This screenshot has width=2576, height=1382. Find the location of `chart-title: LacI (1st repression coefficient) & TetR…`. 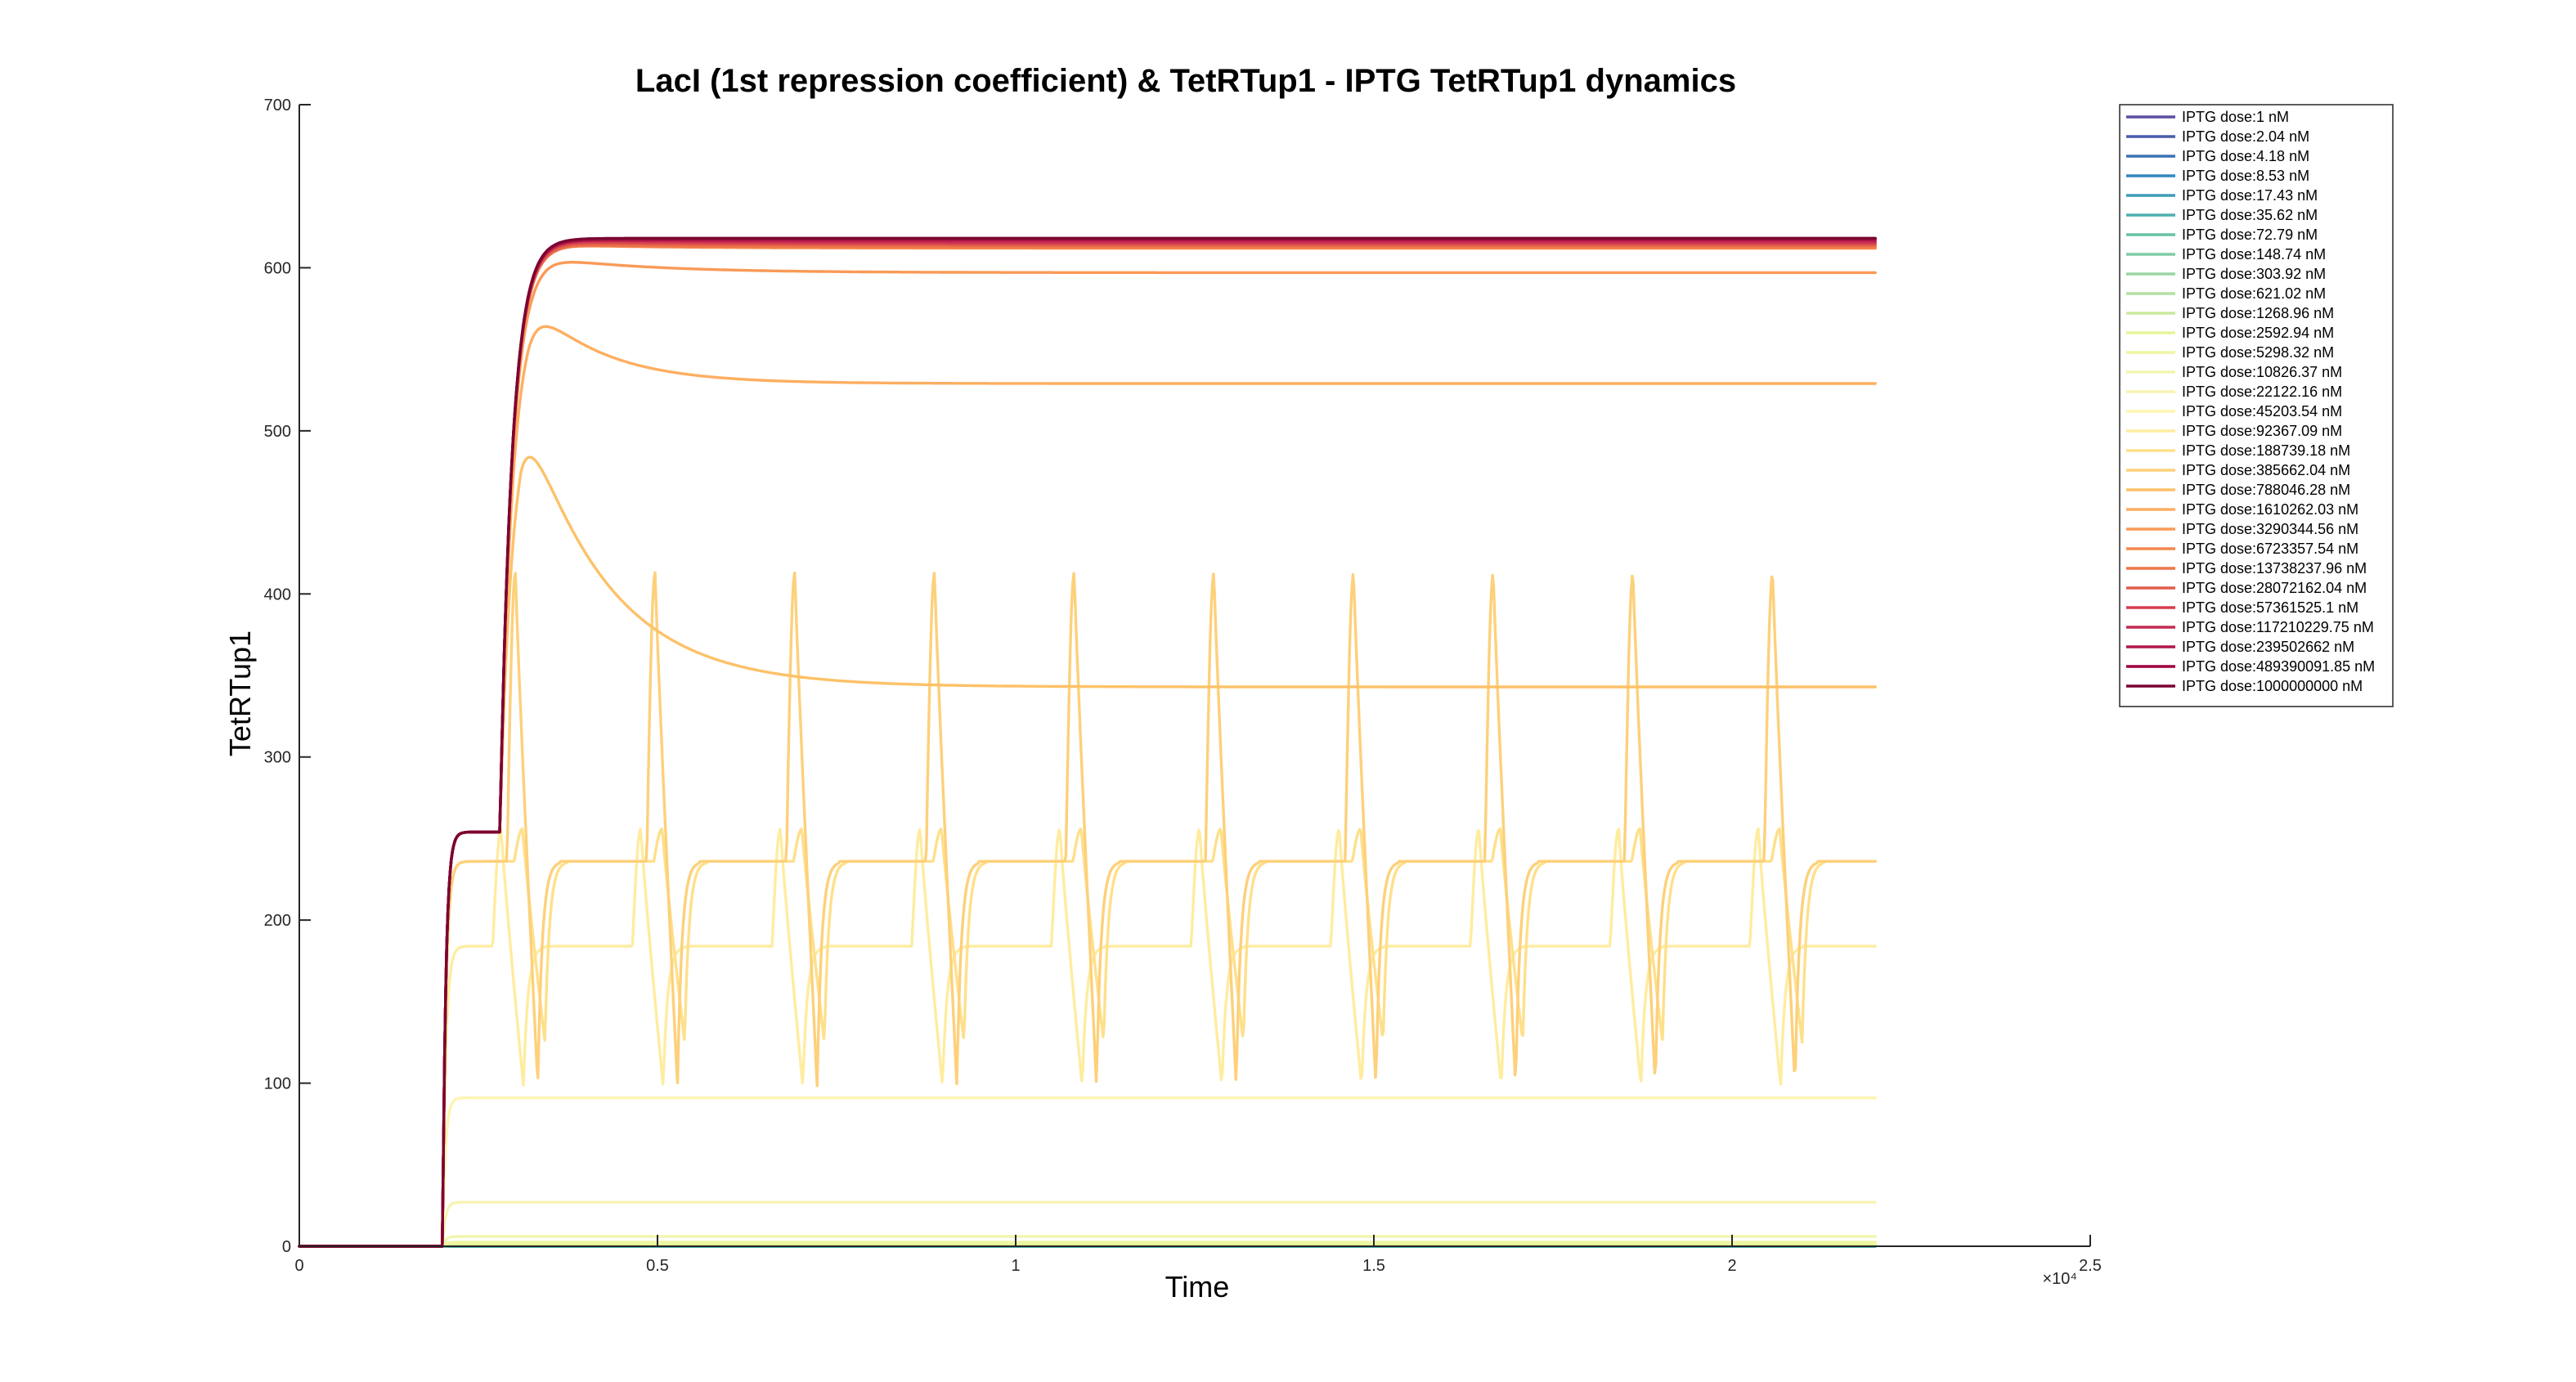

chart-title: LacI (1st repression coefficient) & TetR… is located at coordinates (1185, 81).